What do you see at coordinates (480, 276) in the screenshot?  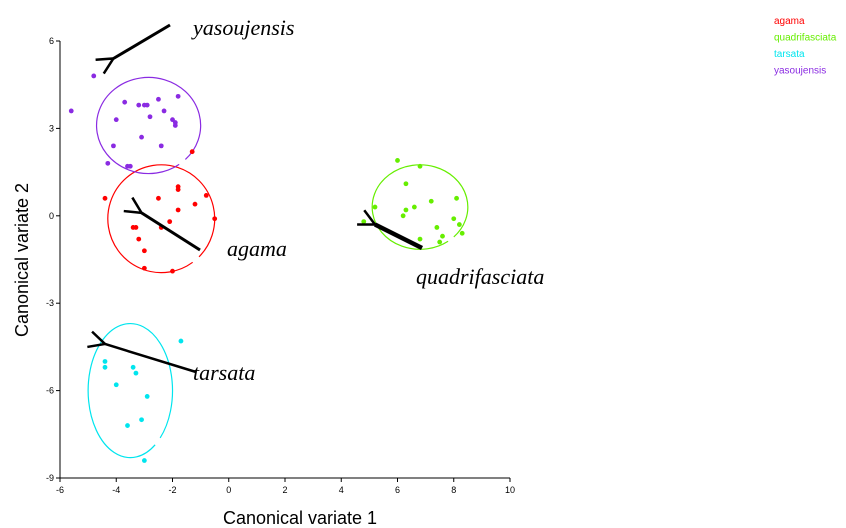 I see `annotation-label: quadrifasciata` at bounding box center [480, 276].